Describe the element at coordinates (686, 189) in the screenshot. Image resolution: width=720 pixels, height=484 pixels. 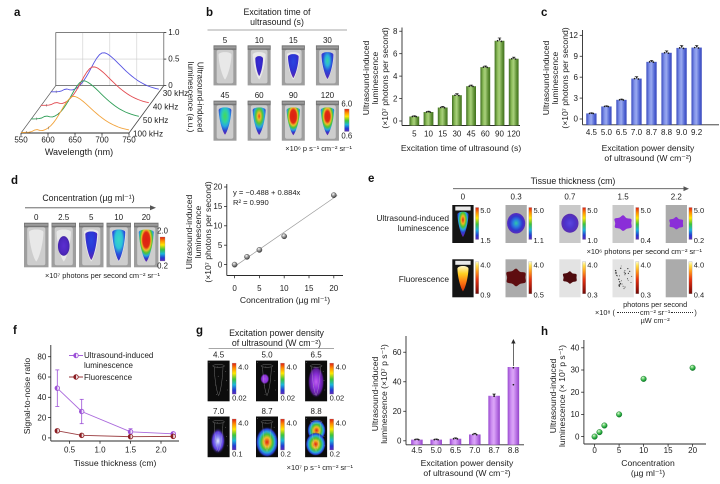
I see `title-arrowhead` at that location.